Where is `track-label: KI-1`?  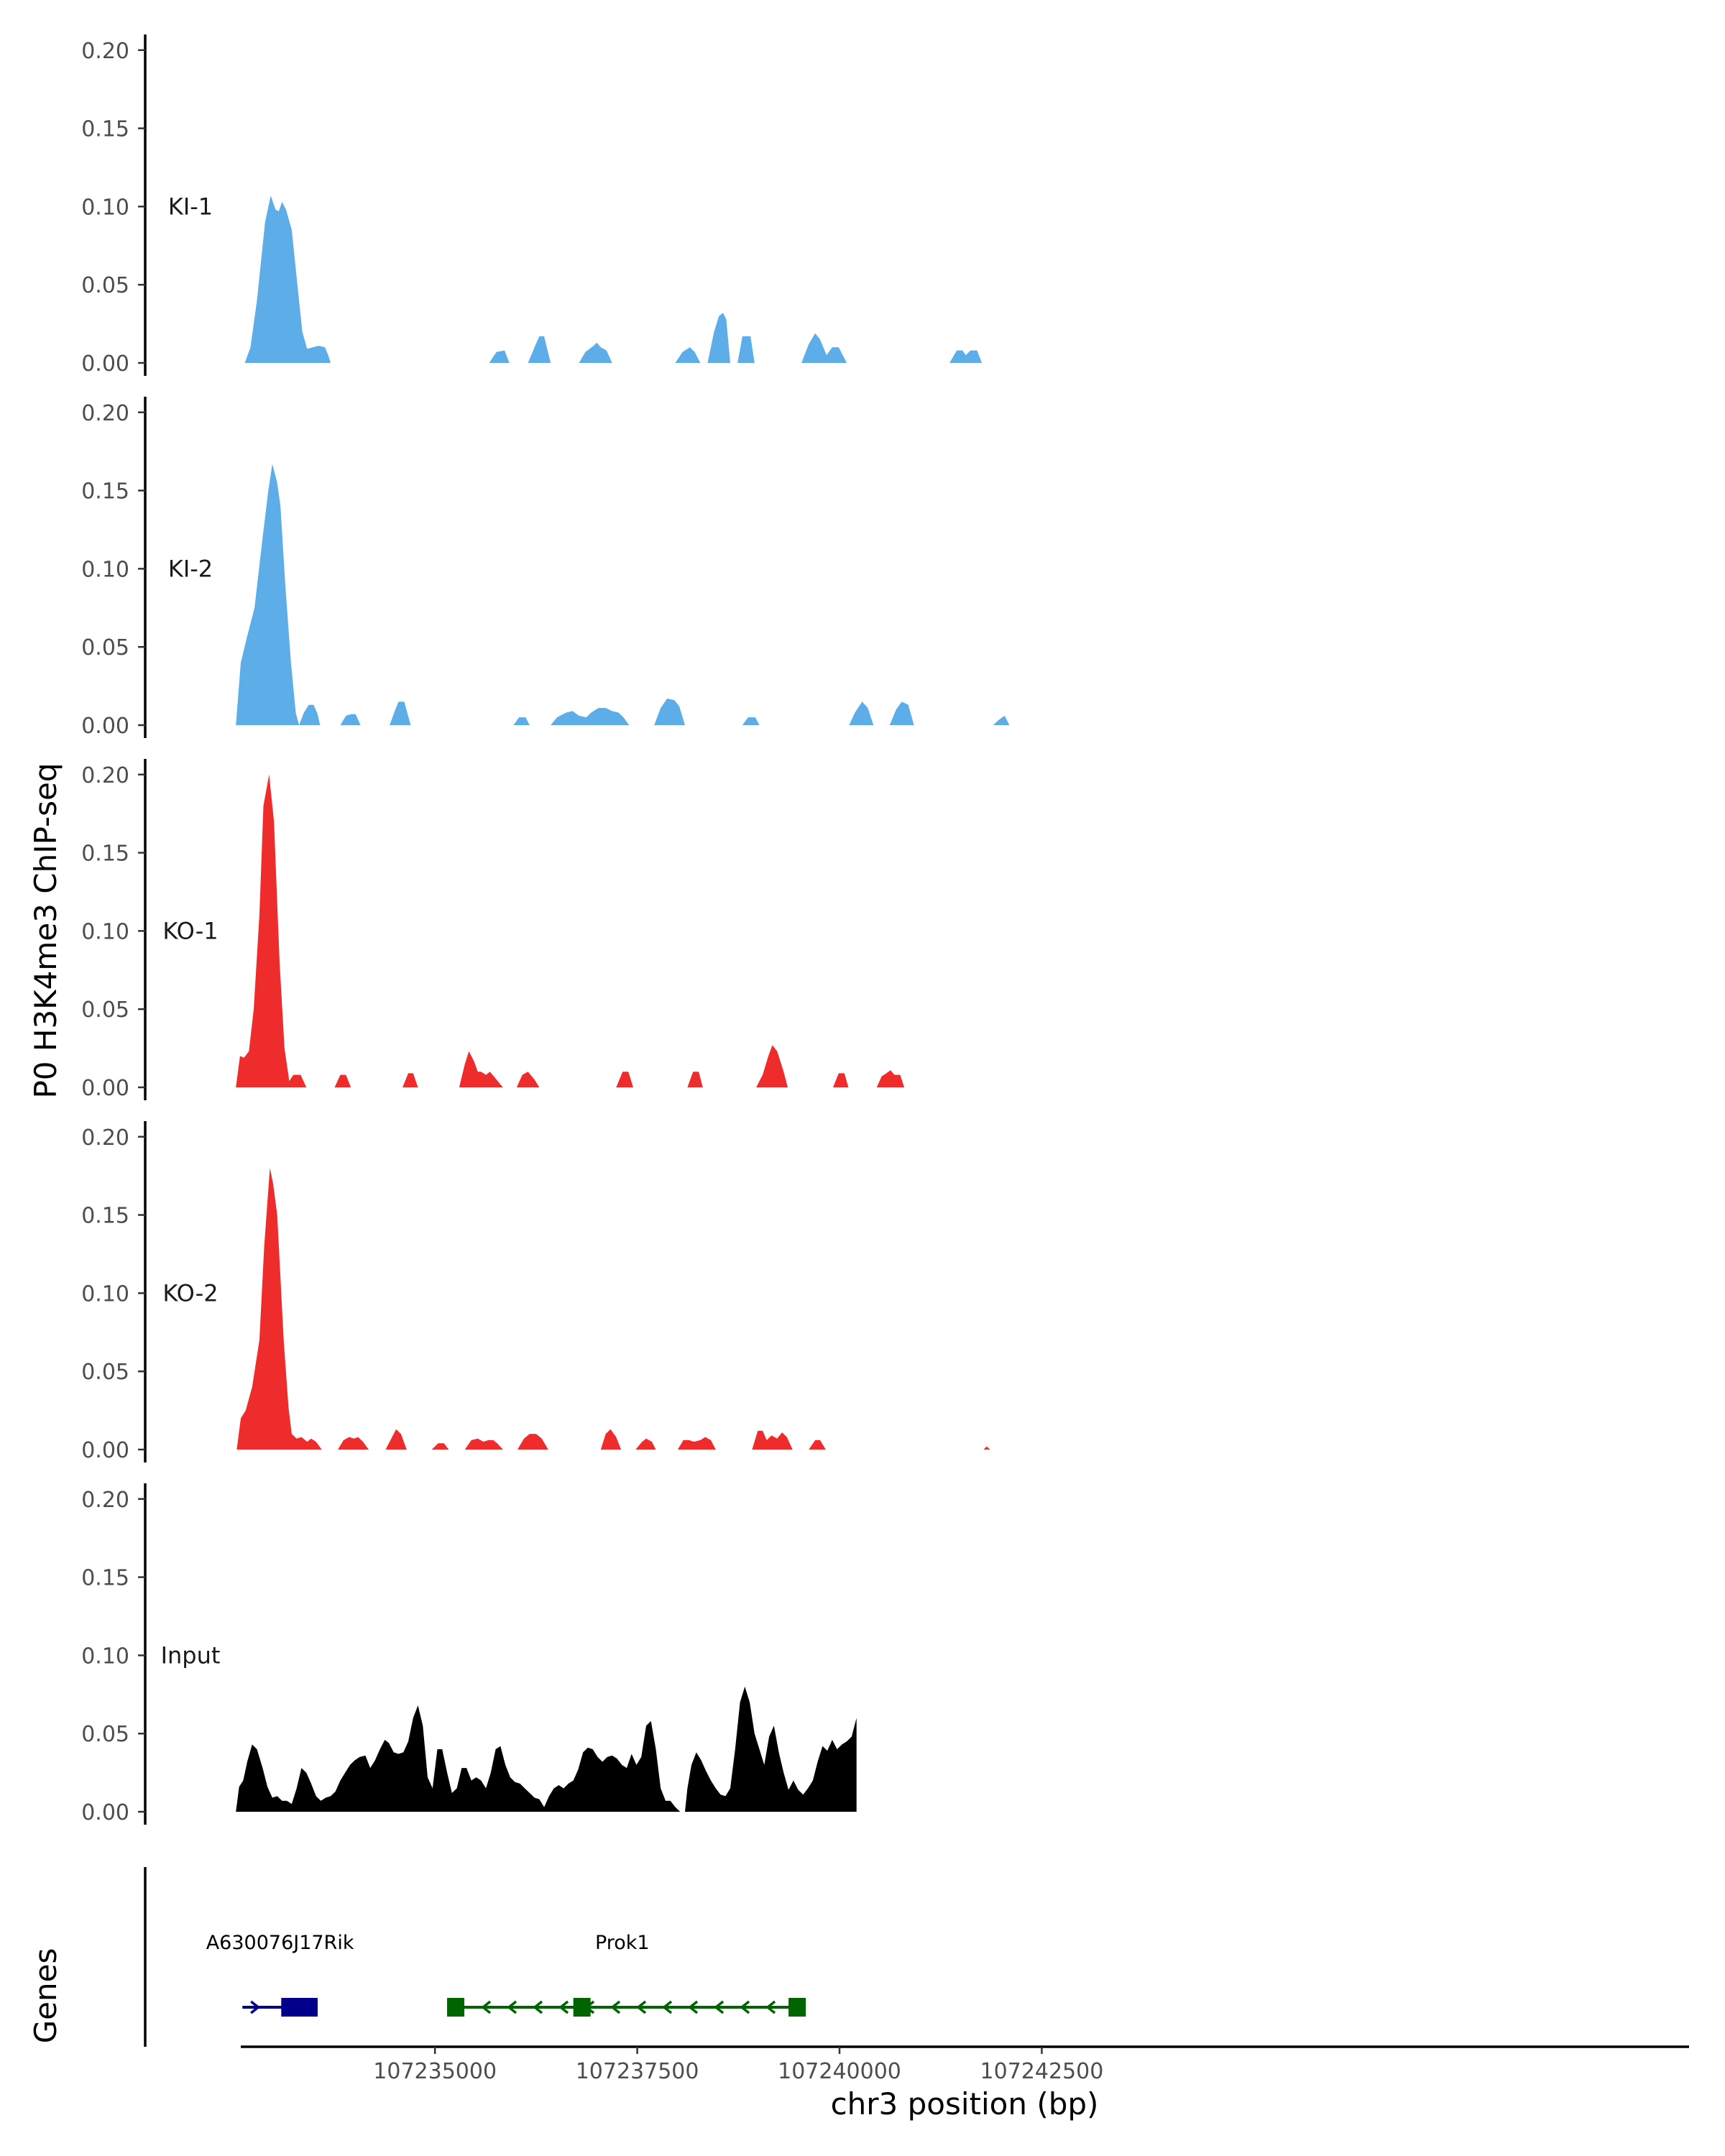
track-label: KI-1 is located at coordinates (190, 206).